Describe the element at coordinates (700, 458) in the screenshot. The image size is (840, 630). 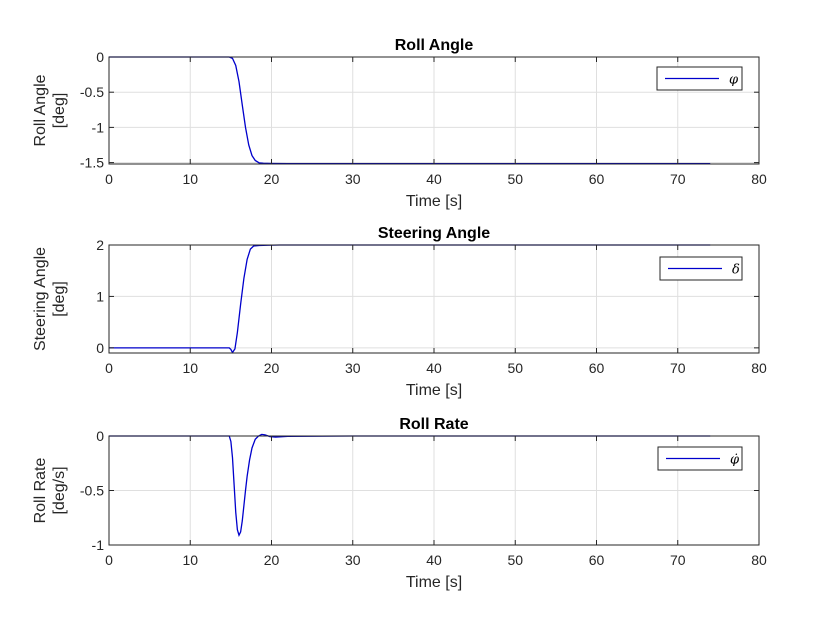
I see `legend: φ̇` at that location.